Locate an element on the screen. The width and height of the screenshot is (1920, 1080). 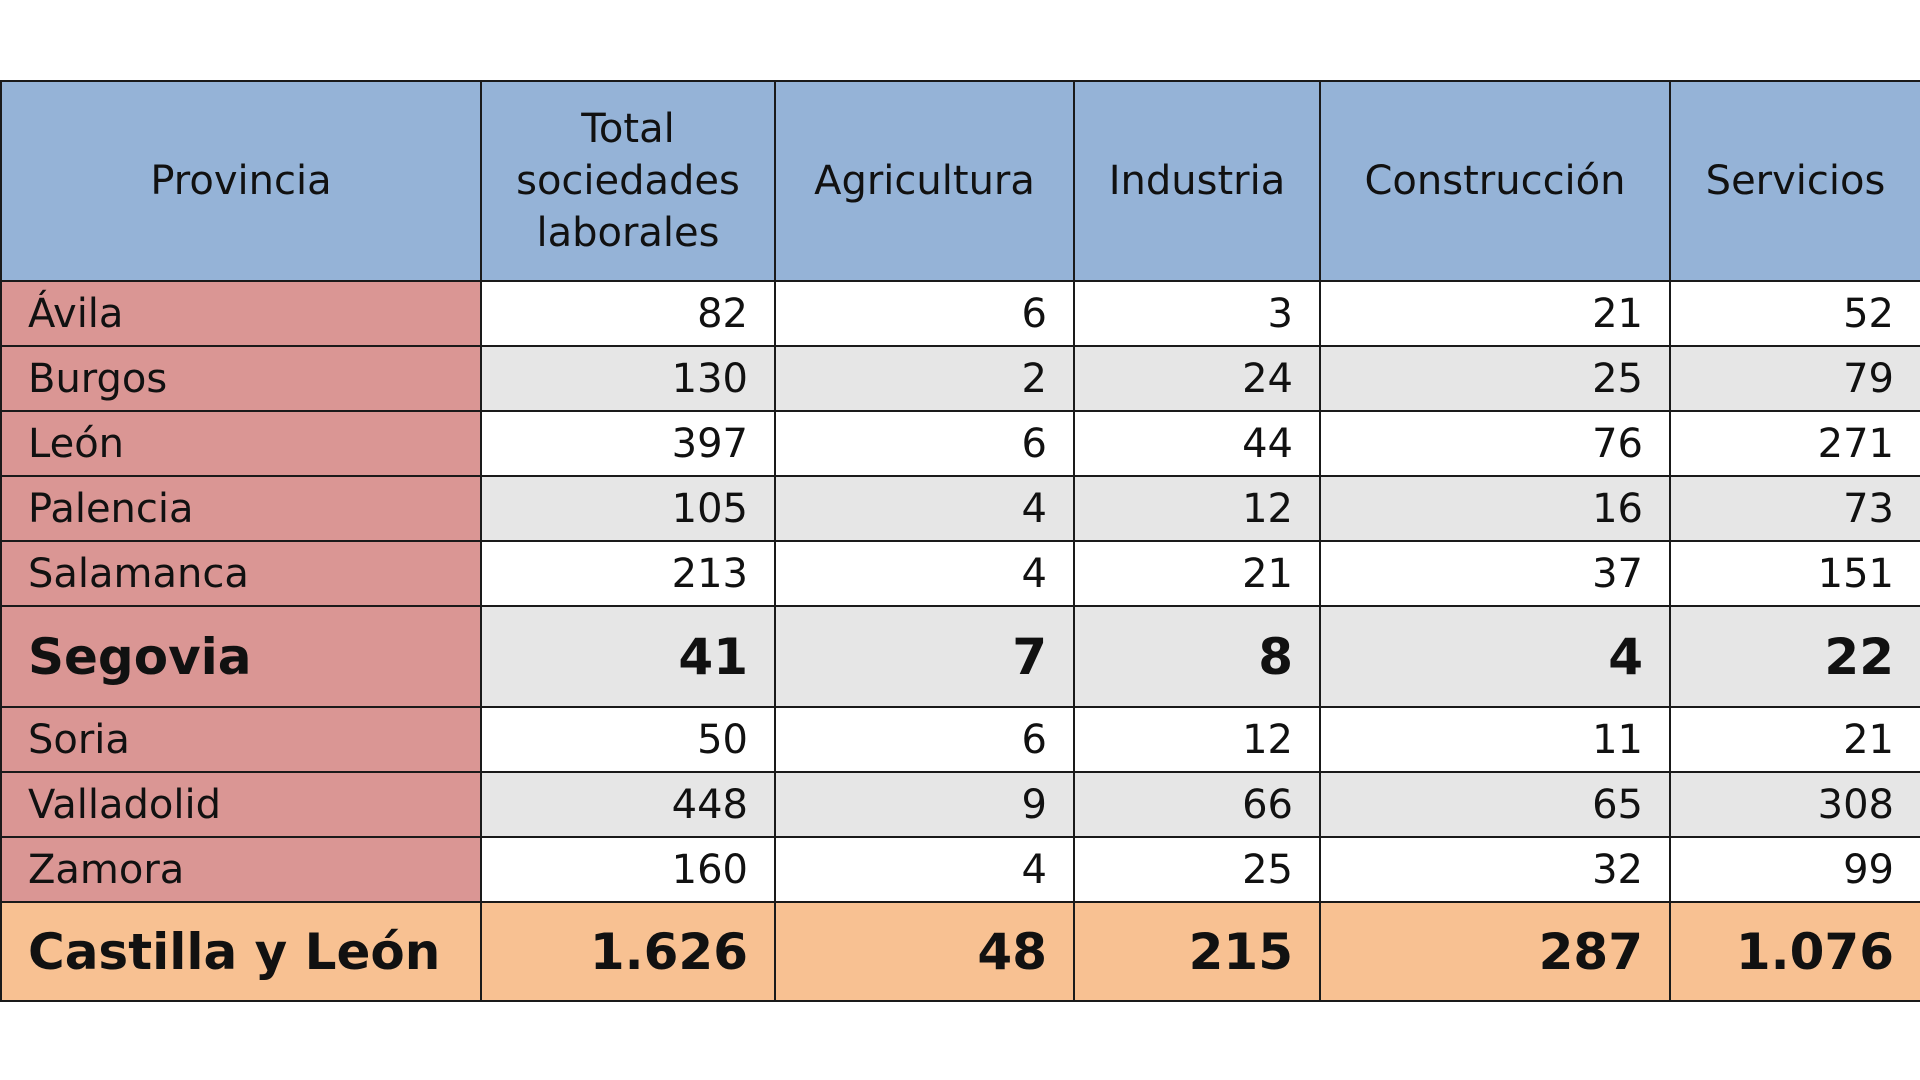
table-row: Soria 50 6 12 11 21 is located at coordinates (960, 739).